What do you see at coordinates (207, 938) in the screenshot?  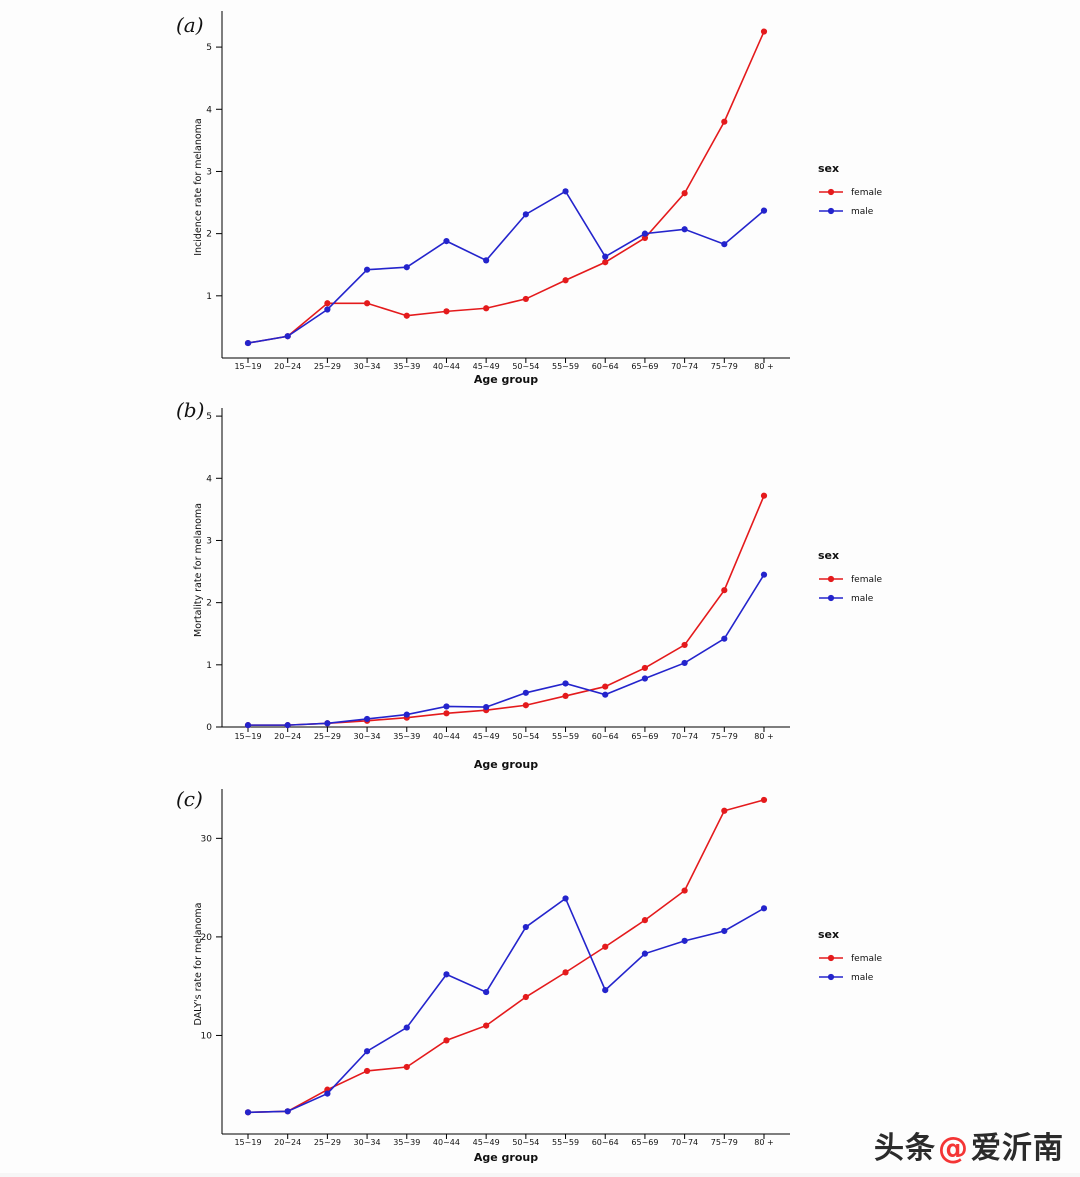 I see `y-tick-label: 20` at bounding box center [207, 938].